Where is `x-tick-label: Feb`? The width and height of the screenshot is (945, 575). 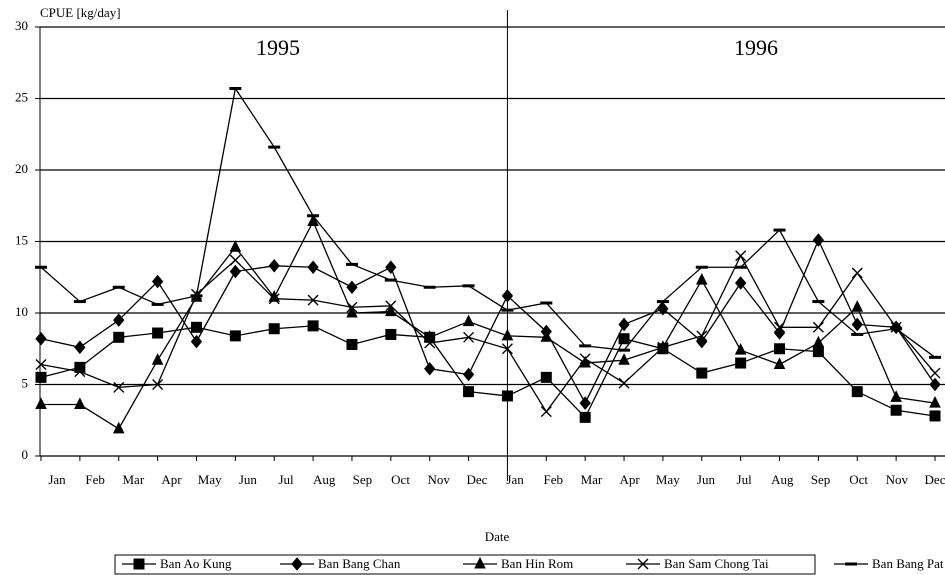 x-tick-label: Feb is located at coordinates (554, 479).